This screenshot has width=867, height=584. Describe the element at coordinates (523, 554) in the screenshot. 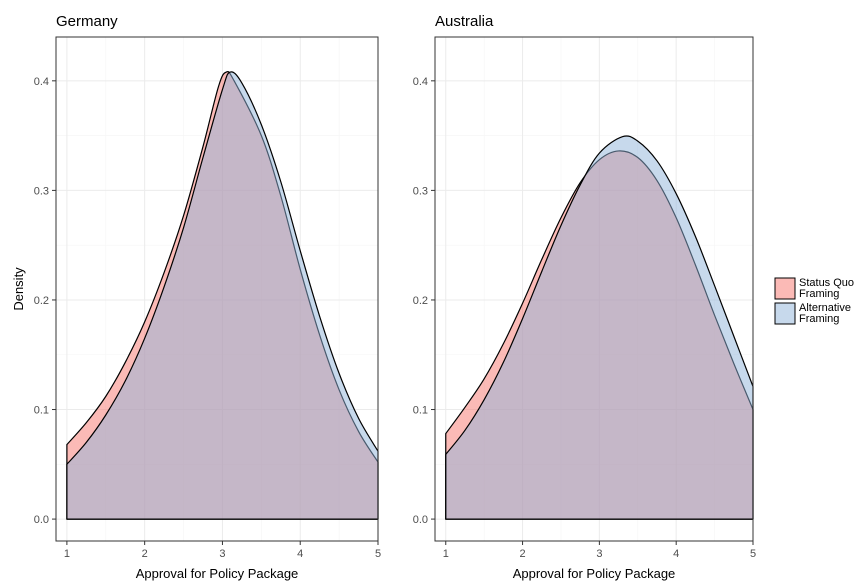

I see `australia-x-tick-label: 2` at that location.